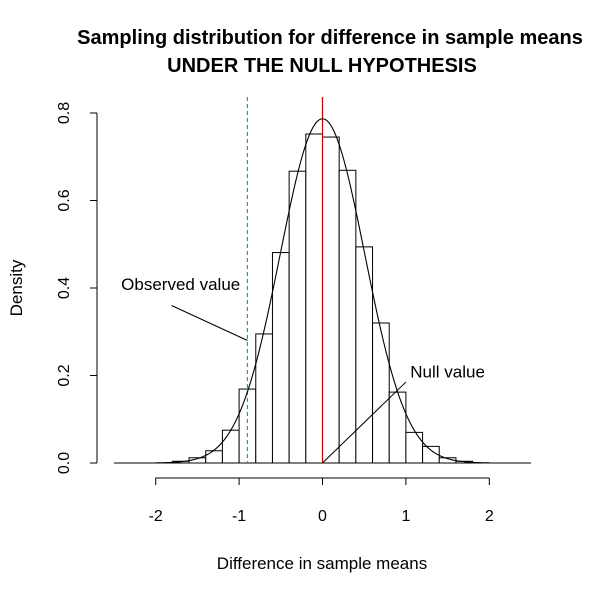 The image size is (600, 600). What do you see at coordinates (489, 516) in the screenshot?
I see `x-tick-label: 2` at bounding box center [489, 516].